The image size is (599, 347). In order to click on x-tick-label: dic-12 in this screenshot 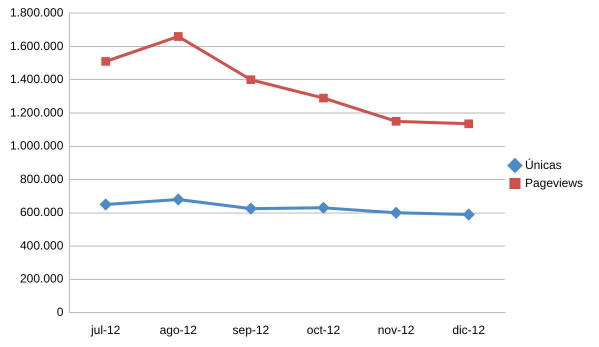, I will do `click(469, 330)`.